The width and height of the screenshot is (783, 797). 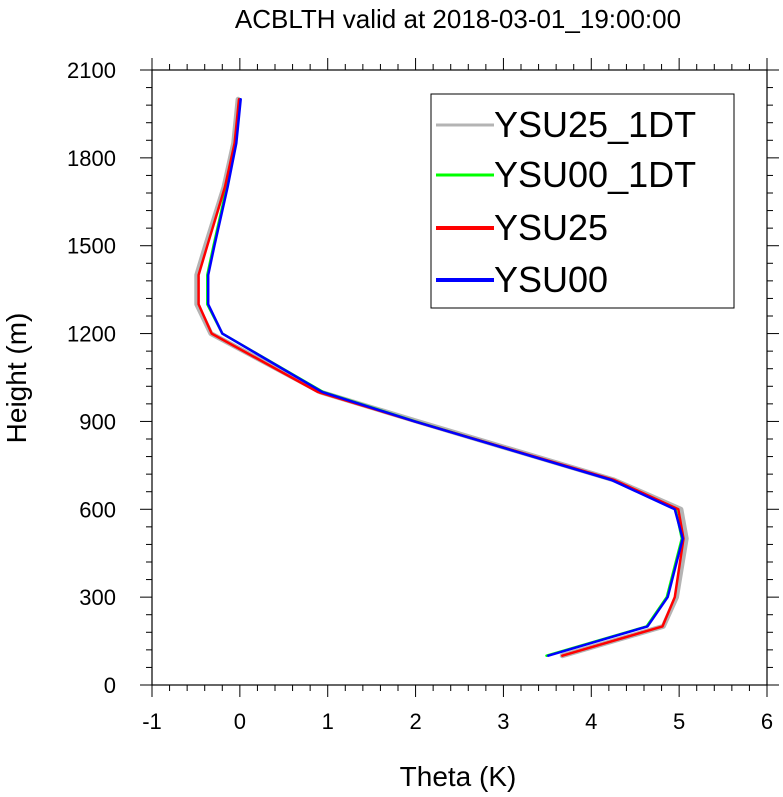 I want to click on x-tick-label: 3, so click(x=503, y=721).